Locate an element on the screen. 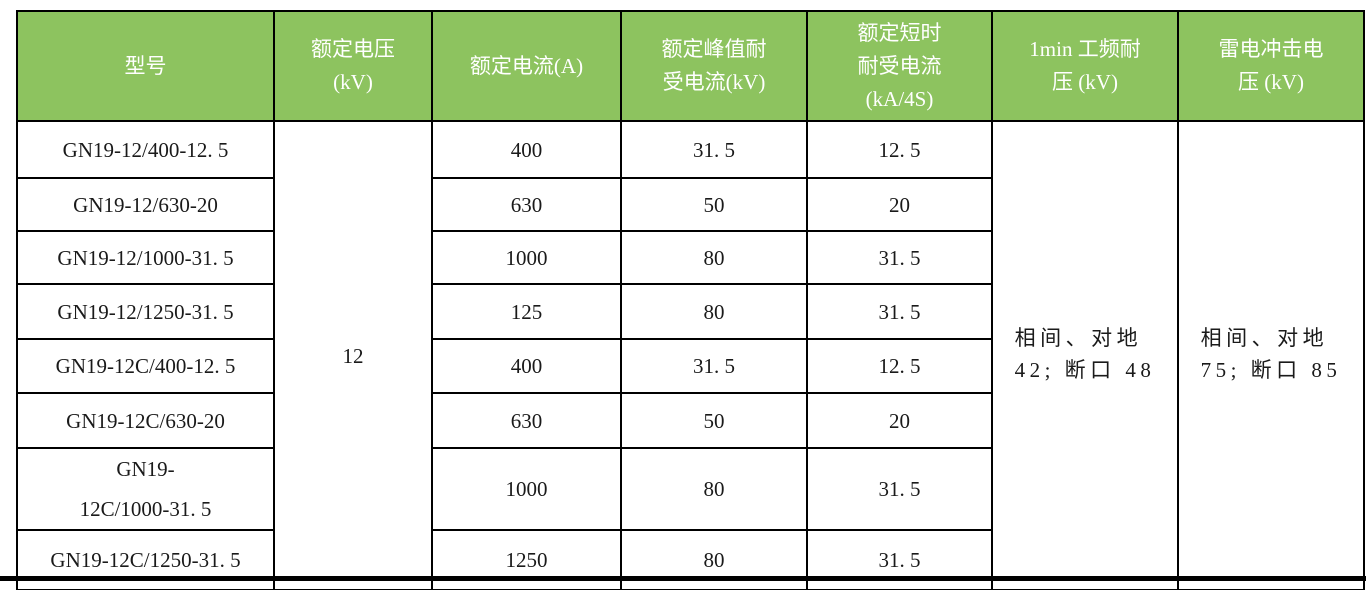  model-cell: GN19-12C/1250-31. 5 is located at coordinates (145, 559).